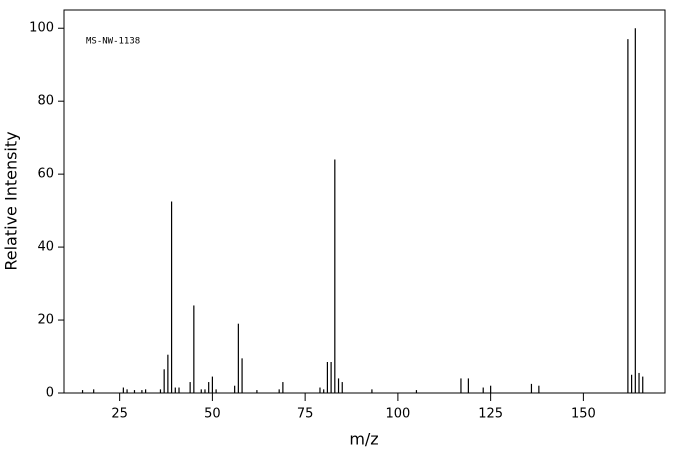 The height and width of the screenshot is (455, 676). Describe the element at coordinates (41, 28) in the screenshot. I see `y-tick-label: 100` at that location.